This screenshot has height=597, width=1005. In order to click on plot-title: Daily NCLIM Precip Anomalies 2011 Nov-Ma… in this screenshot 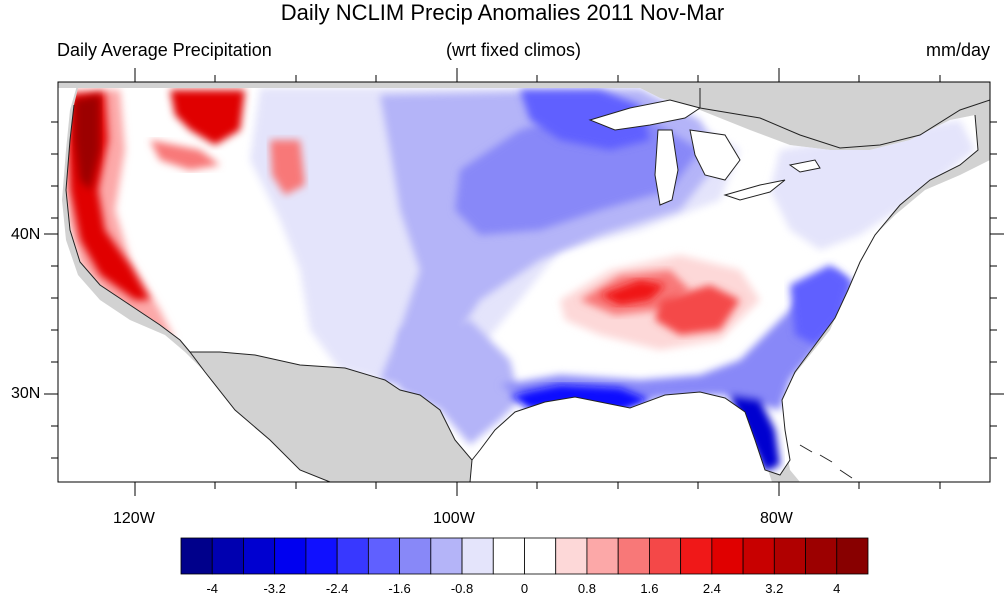, I will do `click(502, 12)`.